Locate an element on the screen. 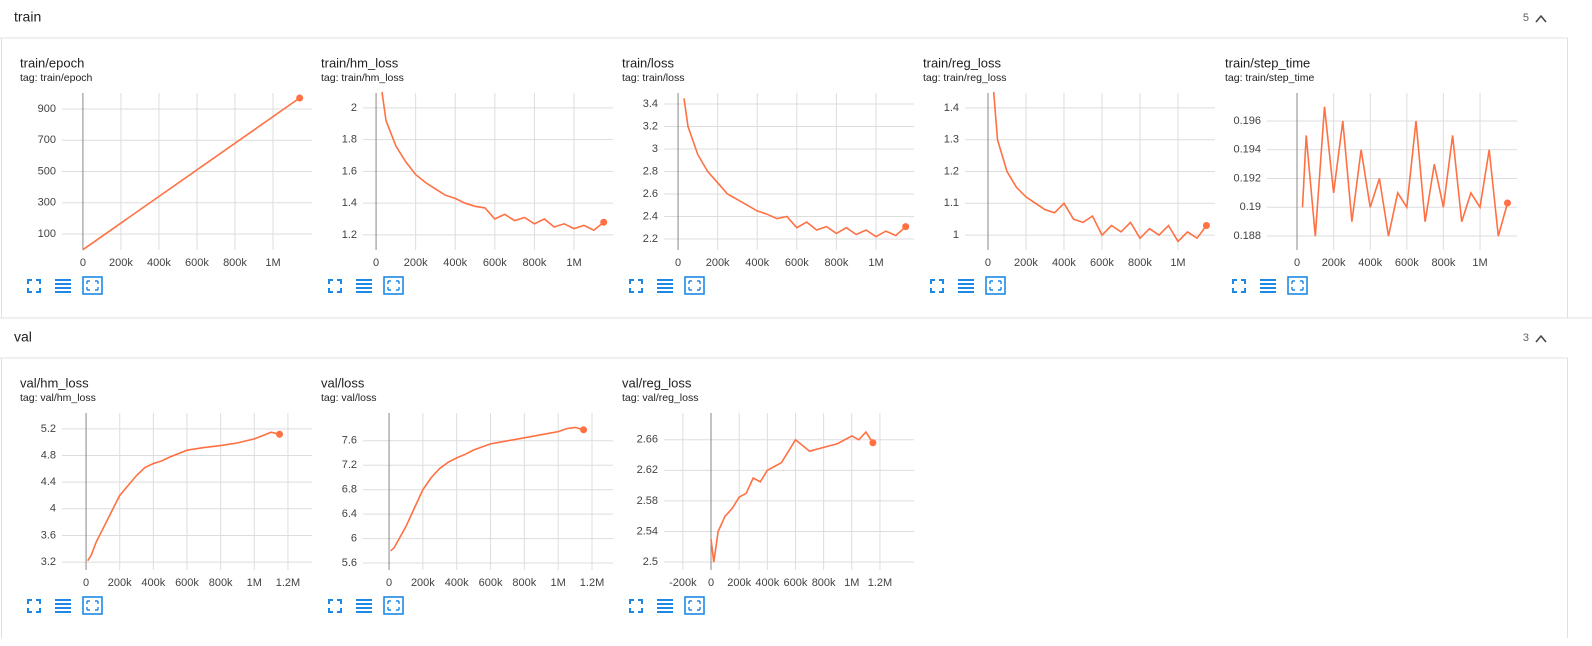 The width and height of the screenshot is (1592, 646). y-tick-label: 2.62 is located at coordinates (647, 470).